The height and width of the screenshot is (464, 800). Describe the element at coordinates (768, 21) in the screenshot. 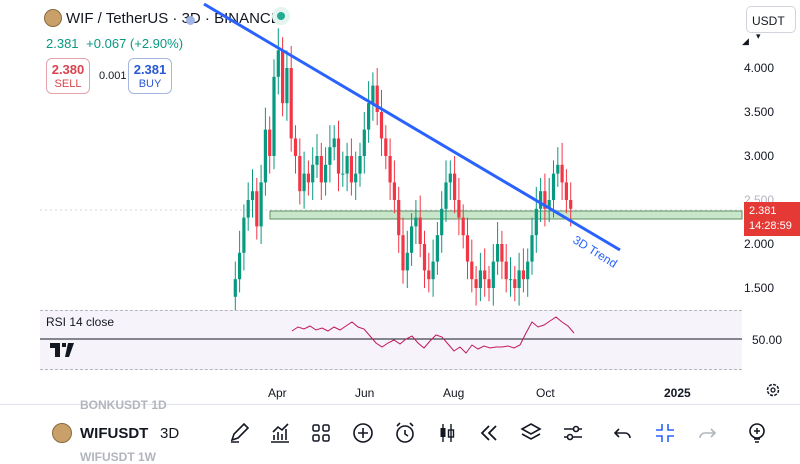

I see `currency-value: USDT` at that location.